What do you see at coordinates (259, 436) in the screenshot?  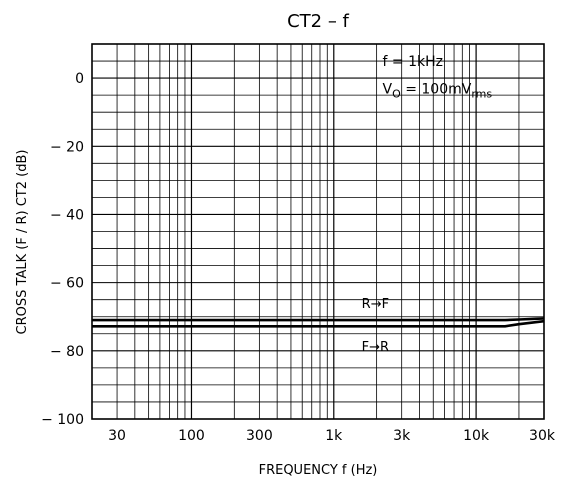 I see `x-tick-label: 300` at bounding box center [259, 436].